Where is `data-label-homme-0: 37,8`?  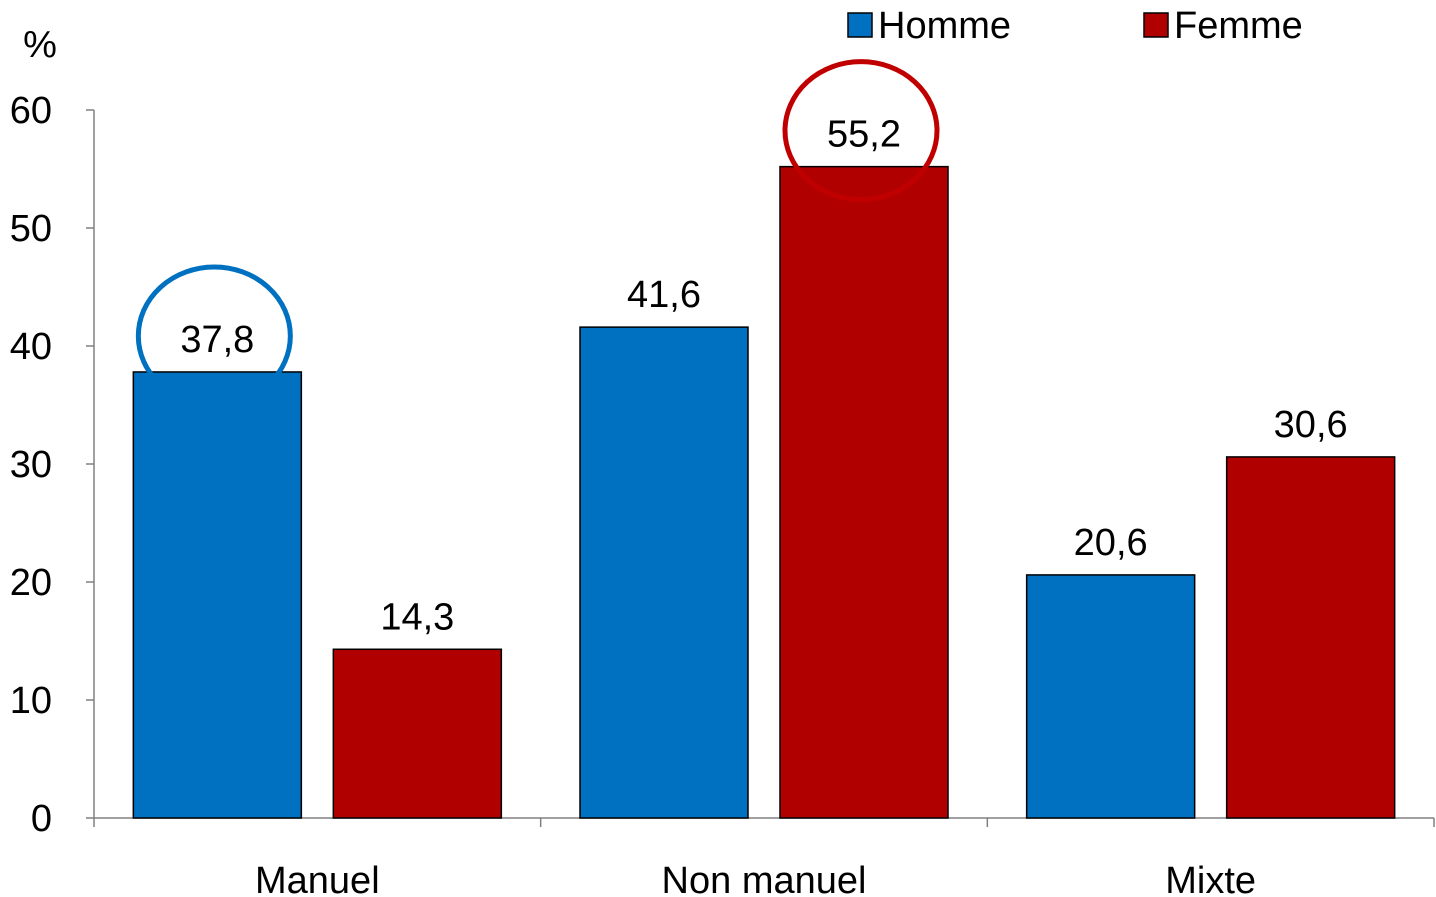
data-label-homme-0: 37,8 is located at coordinates (217, 340).